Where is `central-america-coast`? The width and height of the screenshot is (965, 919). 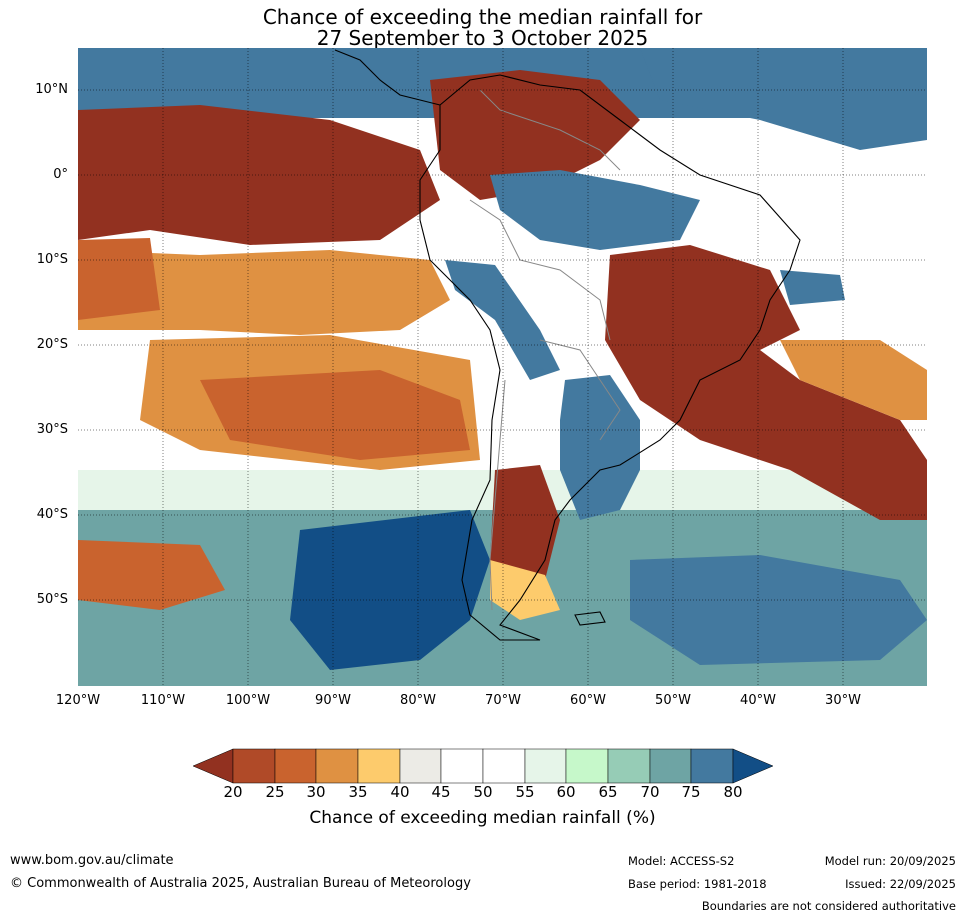 central-america-coast is located at coordinates (387, 77).